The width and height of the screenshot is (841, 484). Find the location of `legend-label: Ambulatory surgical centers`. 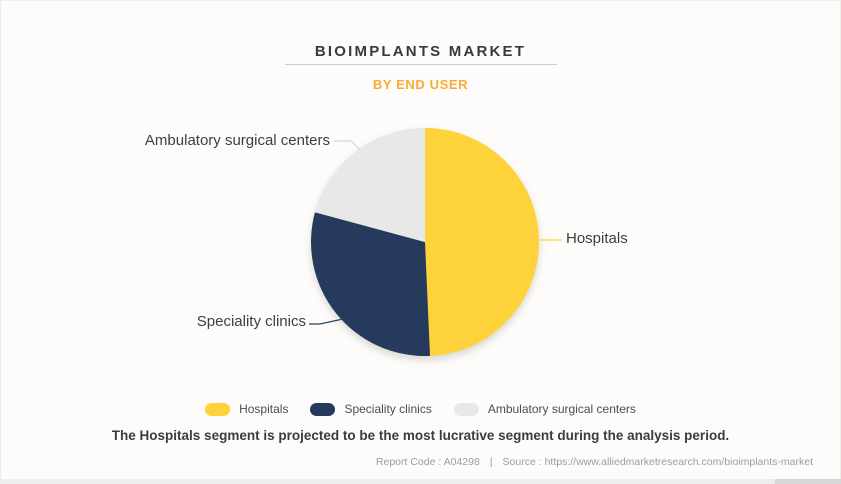

legend-label: Ambulatory surgical centers is located at coordinates (561, 409).